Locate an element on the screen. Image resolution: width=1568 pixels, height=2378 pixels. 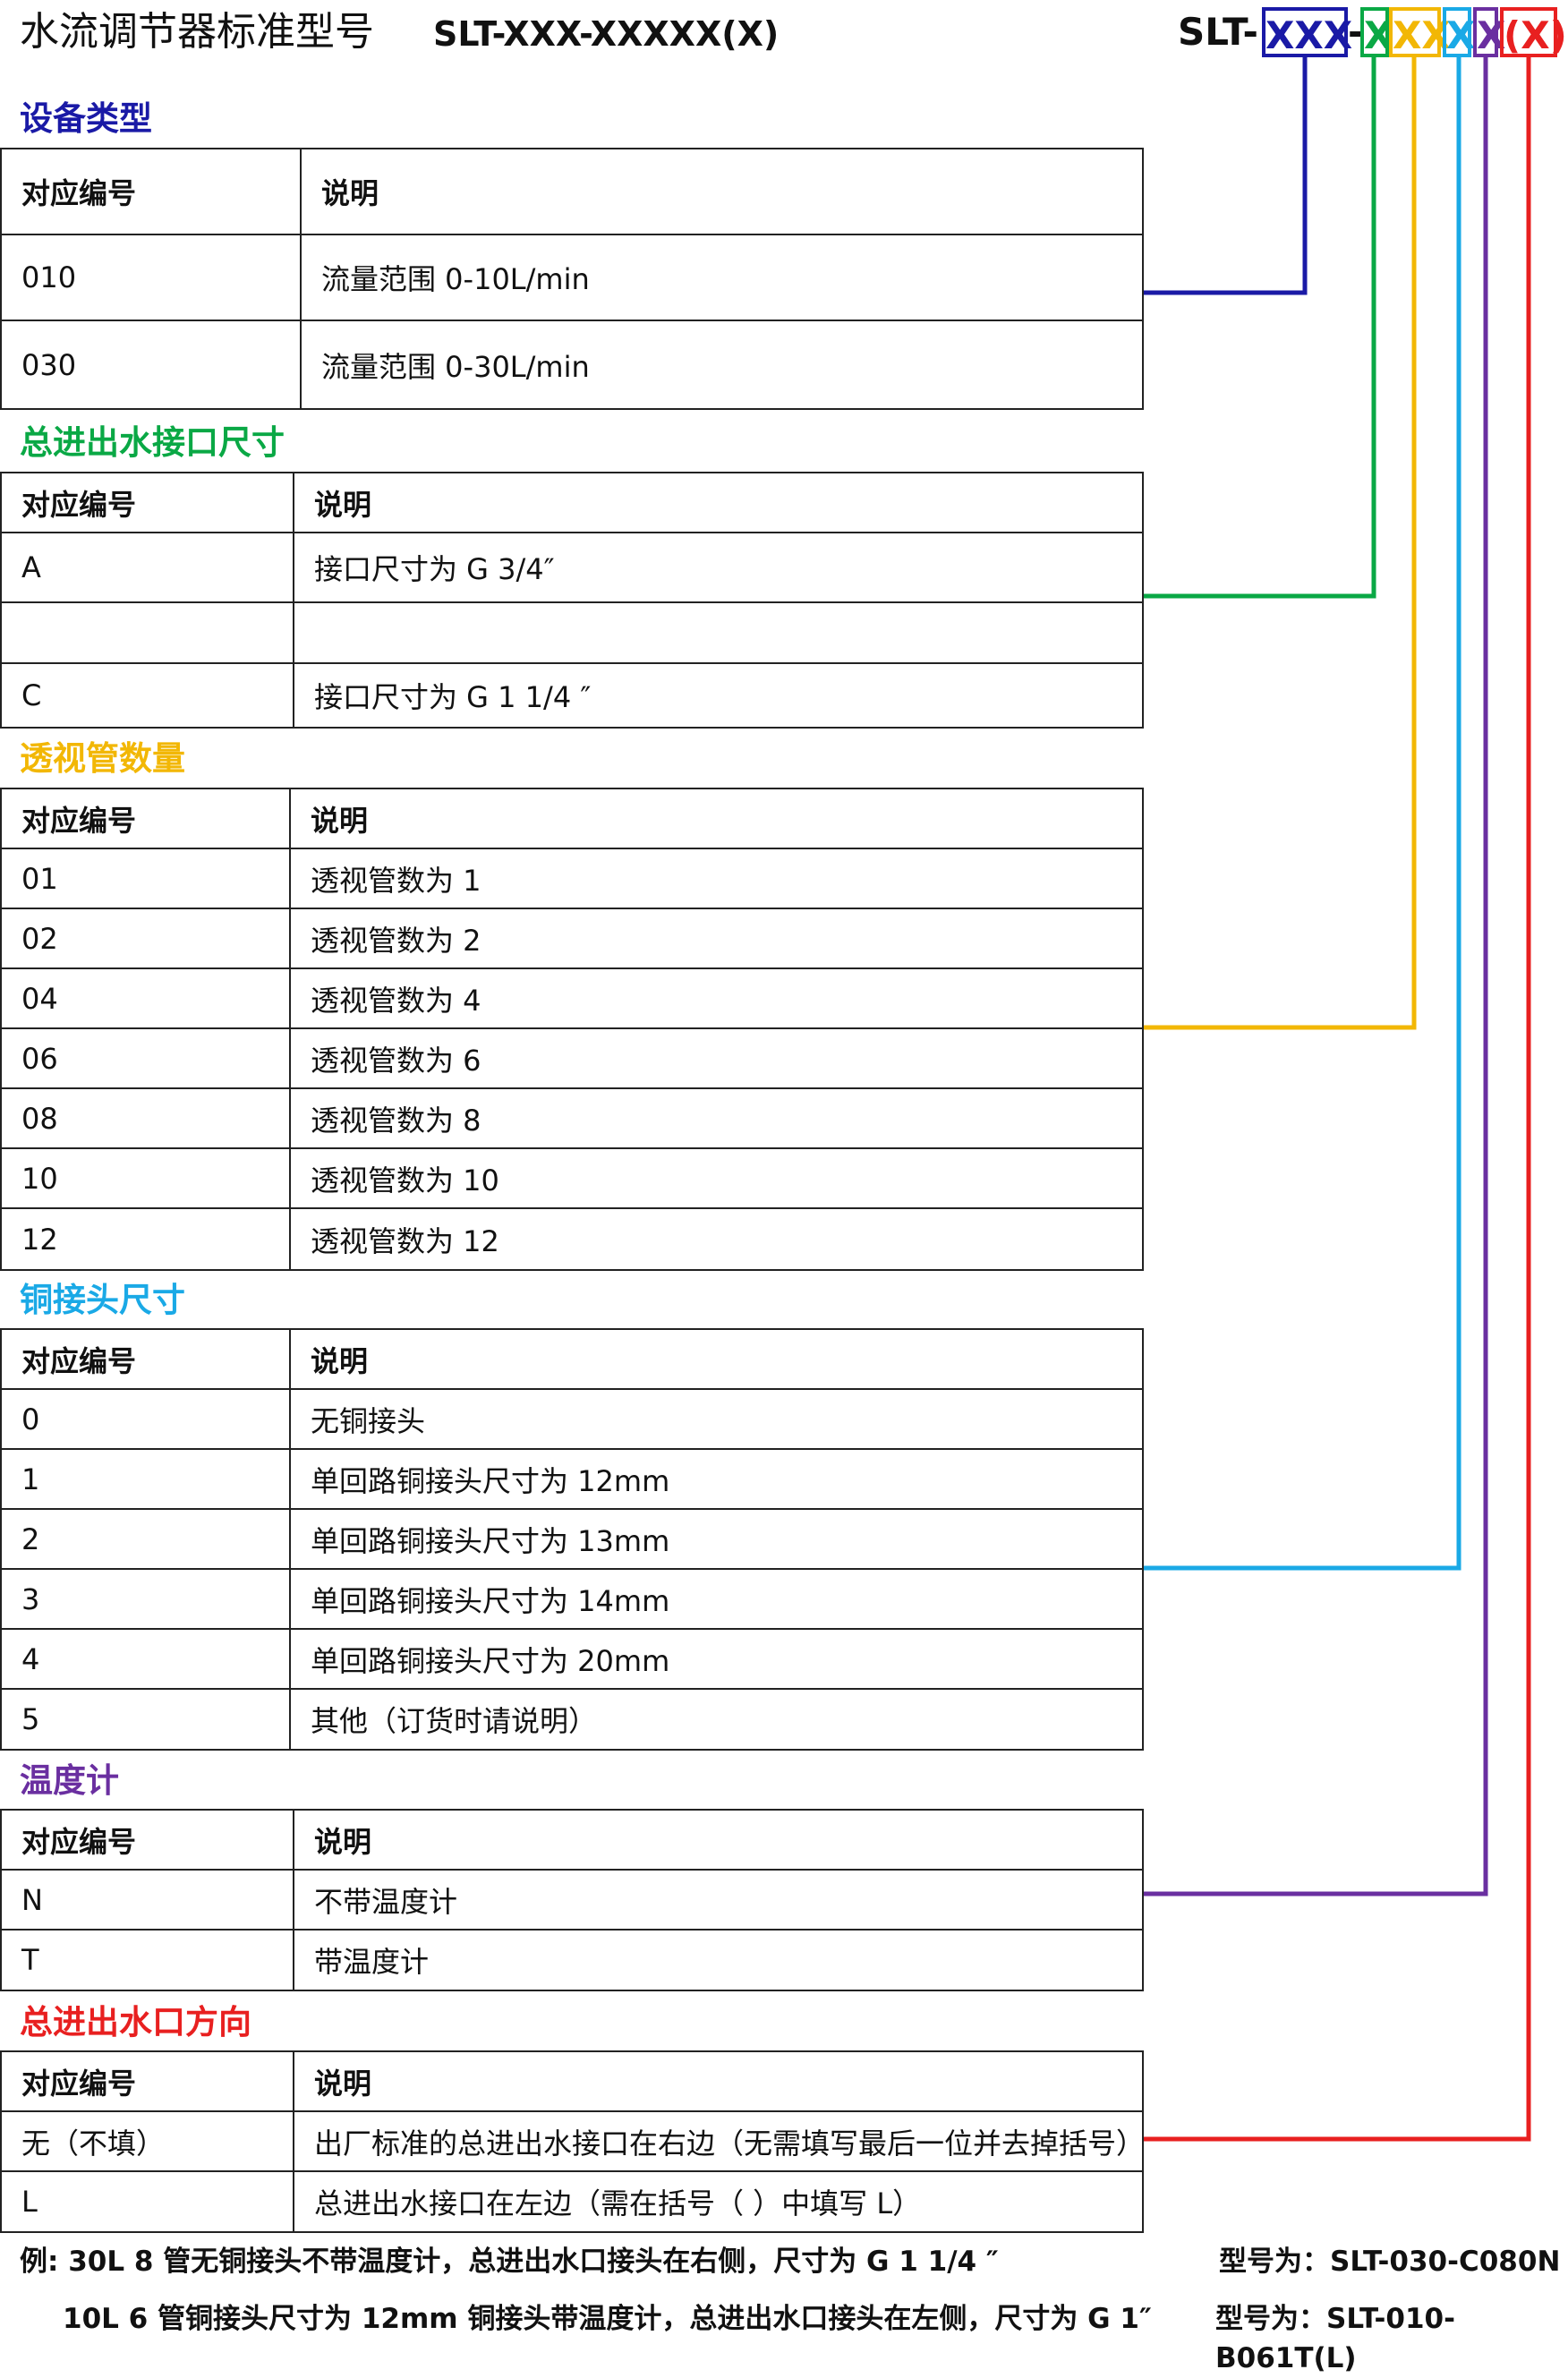
code-segment-copper: X is located at coordinates (1459, 32).